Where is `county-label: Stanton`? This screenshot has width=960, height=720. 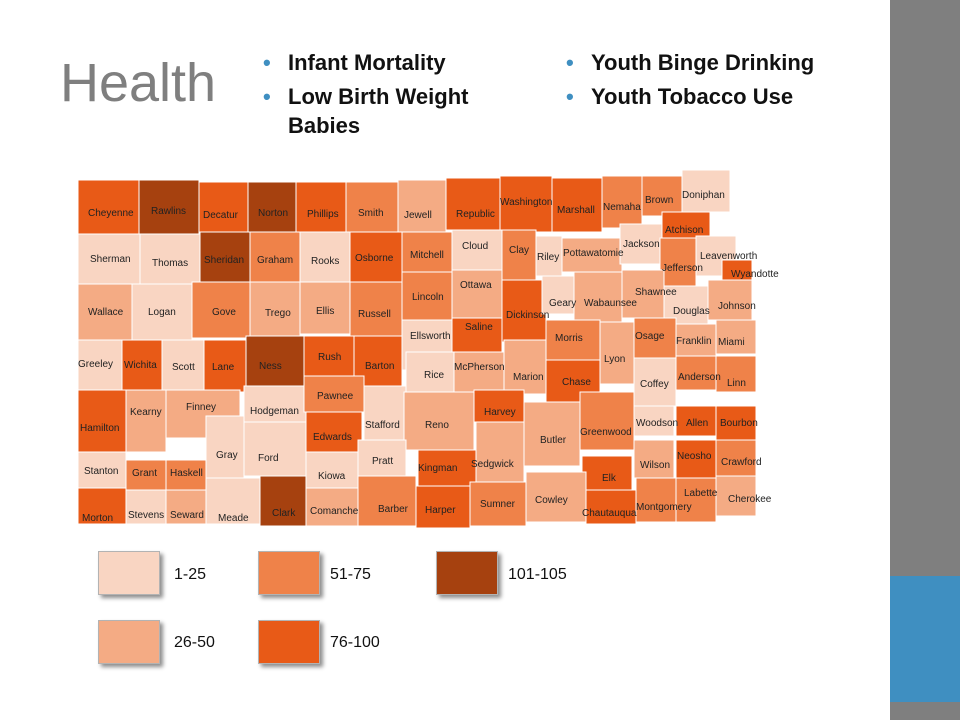
county-label: Stanton is located at coordinates (101, 471).